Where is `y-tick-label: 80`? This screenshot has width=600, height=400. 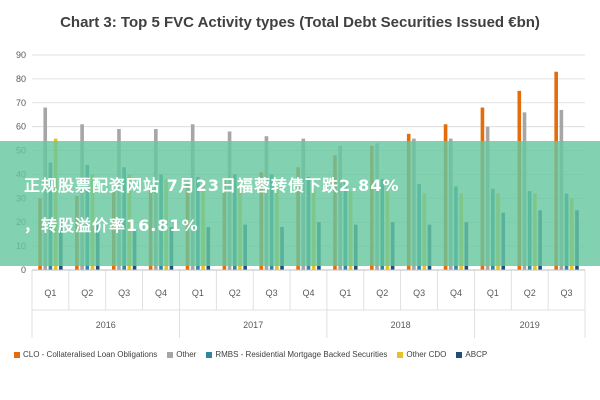
y-tick-label: 80 is located at coordinates (21, 79).